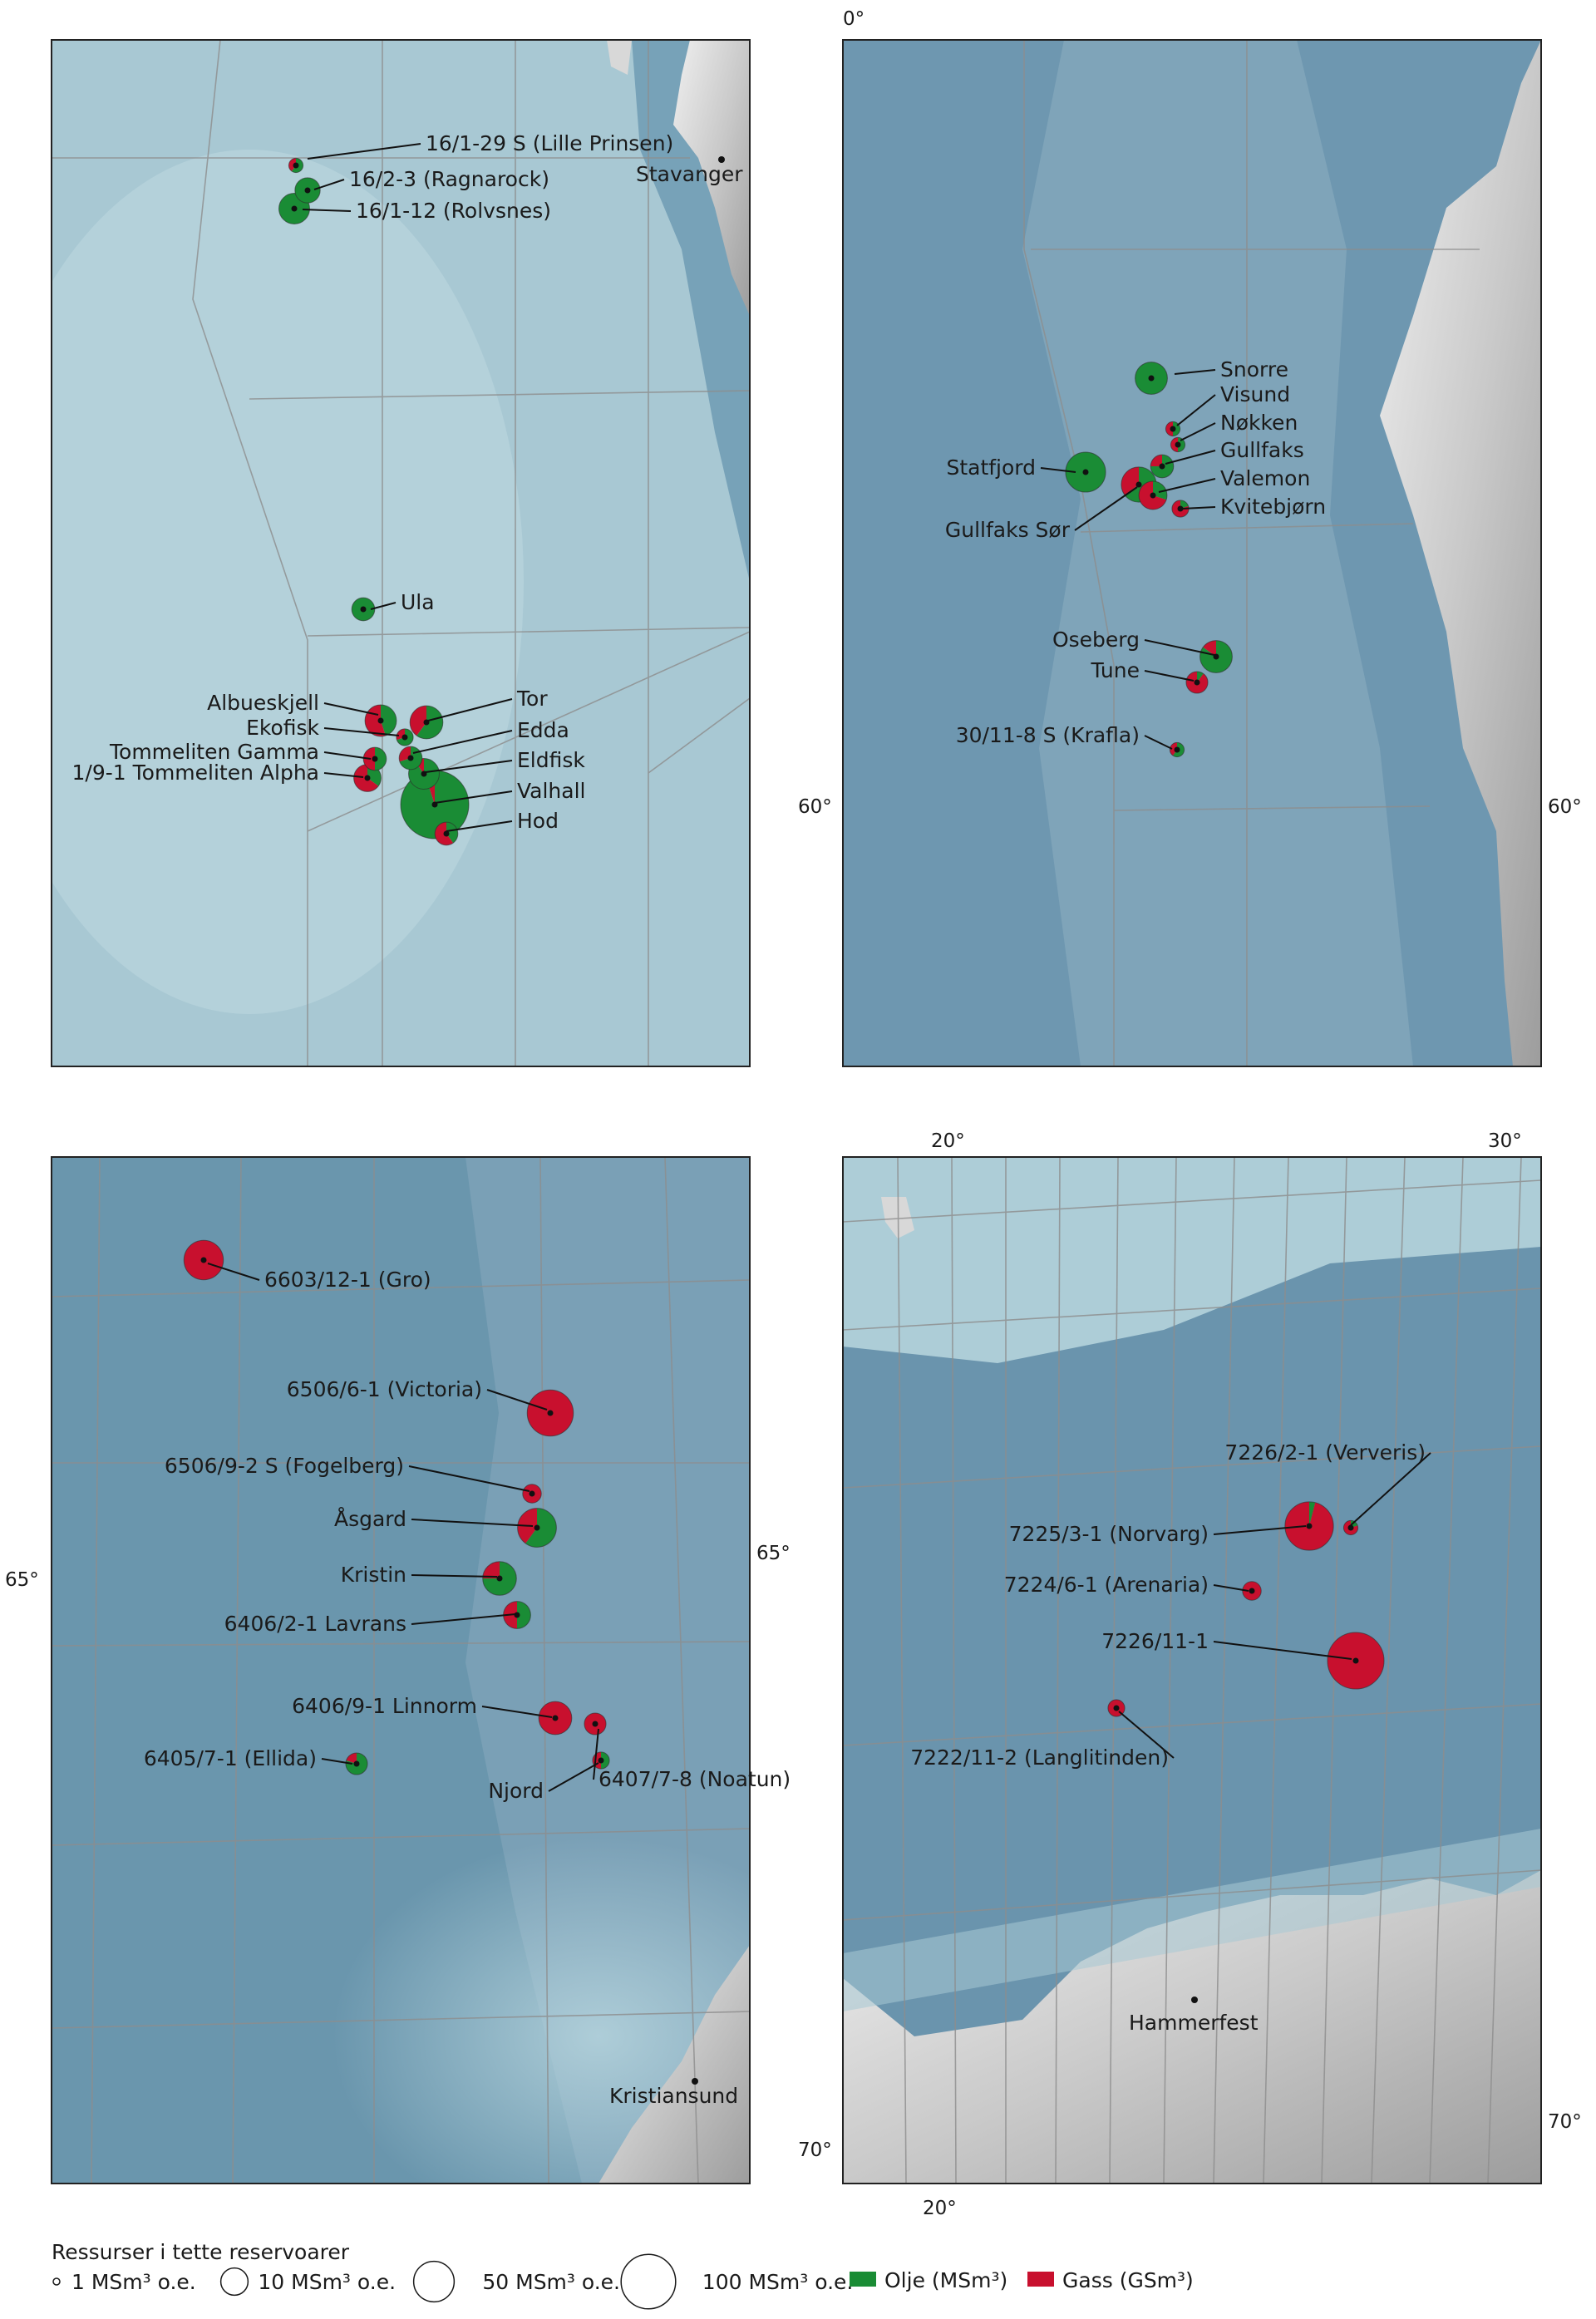  Describe the element at coordinates (773, 1553) in the screenshot. I see `lat-label-65-right: 65°` at that location.